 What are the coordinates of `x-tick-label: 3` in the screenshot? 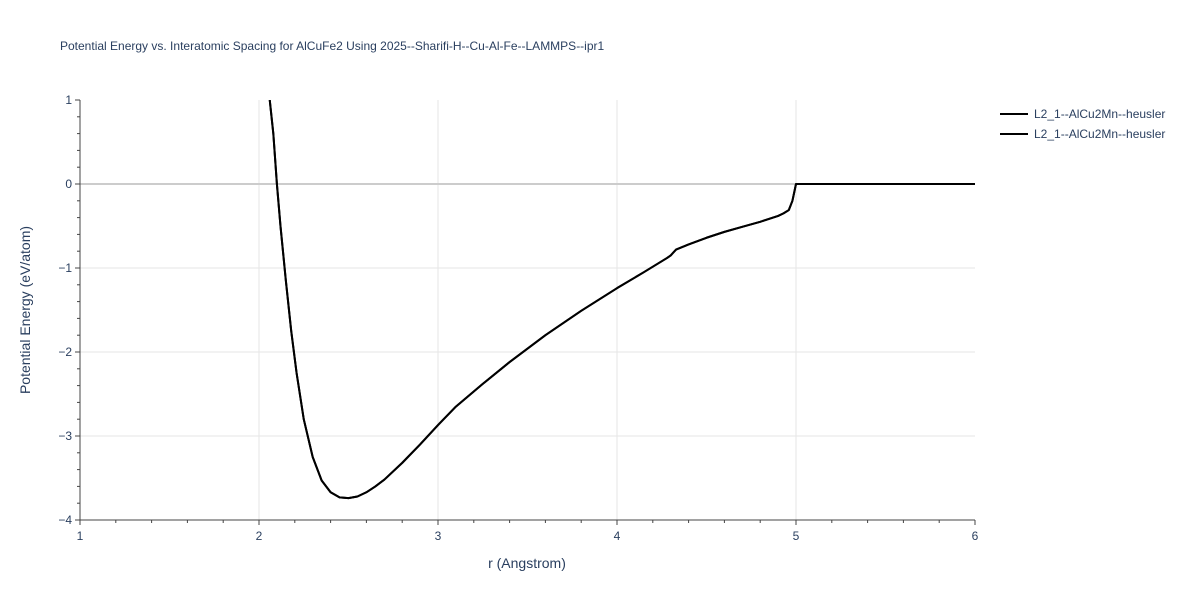 It's located at (438, 536).